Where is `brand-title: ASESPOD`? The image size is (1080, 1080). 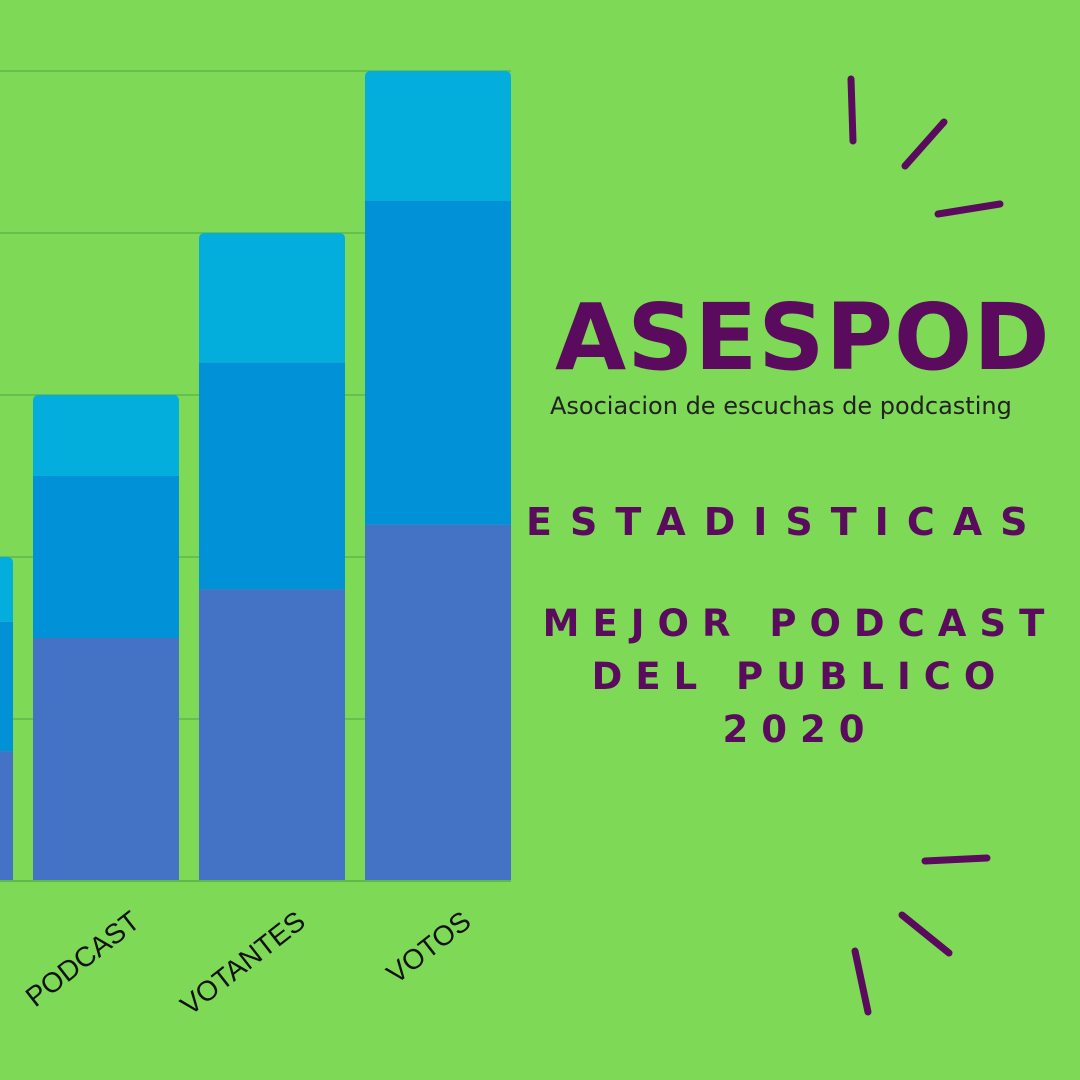 brand-title: ASESPOD is located at coordinates (803, 337).